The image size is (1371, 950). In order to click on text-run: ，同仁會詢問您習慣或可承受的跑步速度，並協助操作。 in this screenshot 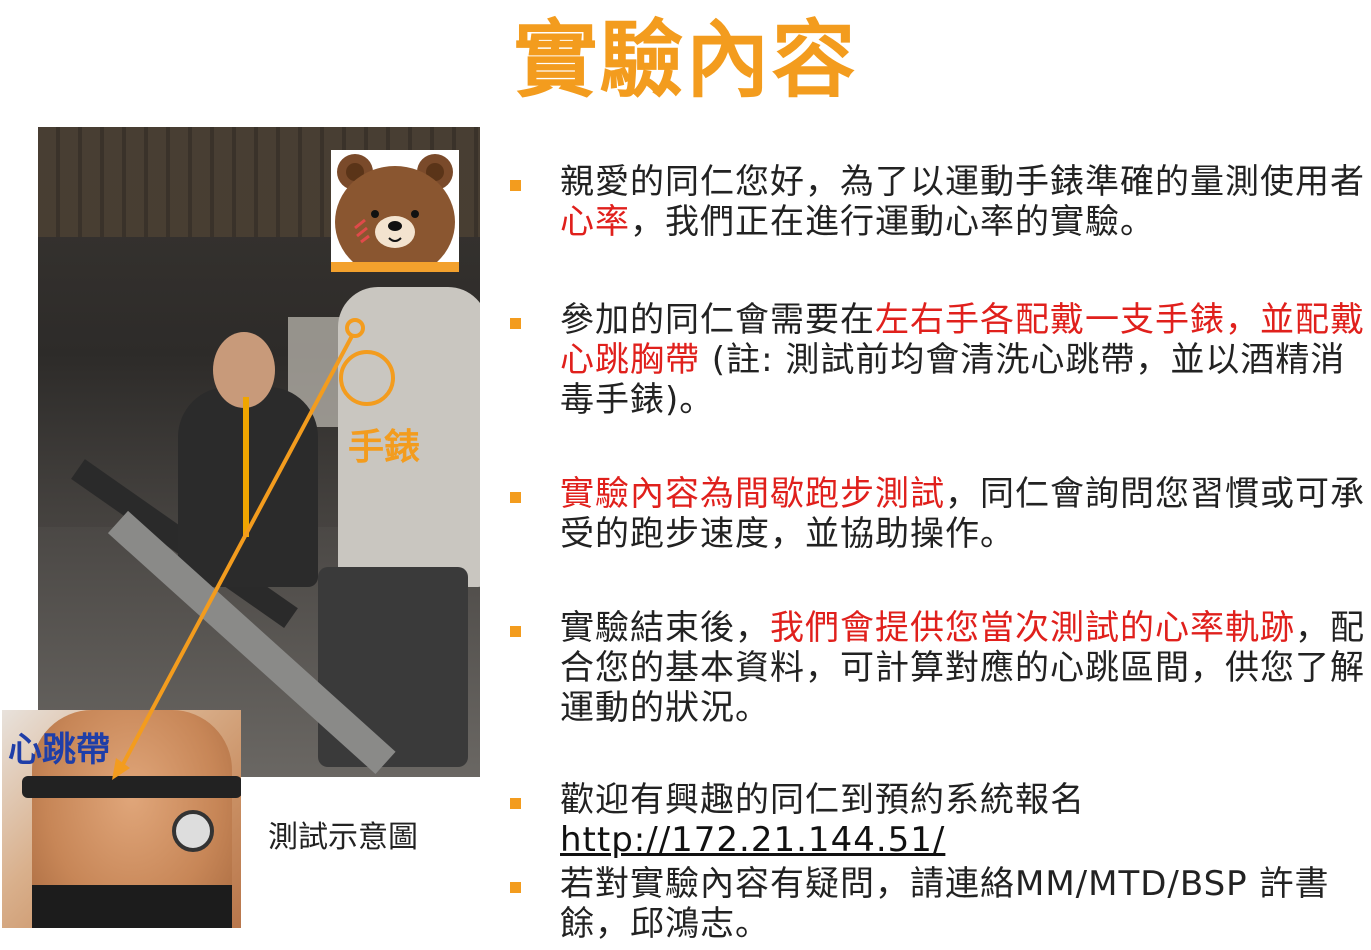, I will do `click(962, 514)`.